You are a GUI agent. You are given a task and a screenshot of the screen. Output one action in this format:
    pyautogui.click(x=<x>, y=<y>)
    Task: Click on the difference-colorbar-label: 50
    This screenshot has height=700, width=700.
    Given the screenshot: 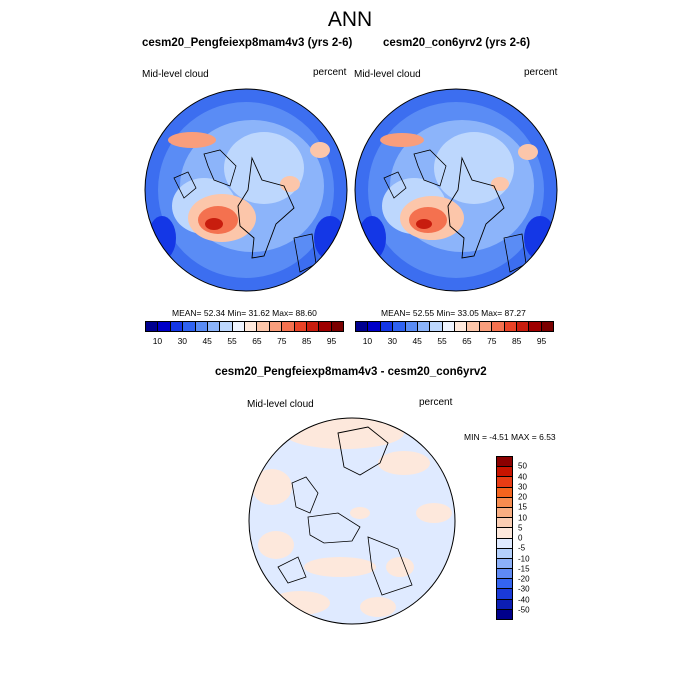 What is the action you would take?
    pyautogui.click(x=522, y=466)
    